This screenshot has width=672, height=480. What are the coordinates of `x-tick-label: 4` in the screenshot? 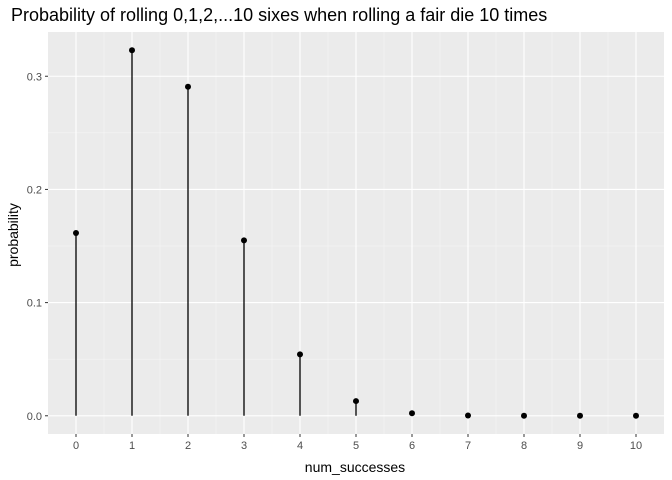 It's located at (300, 446).